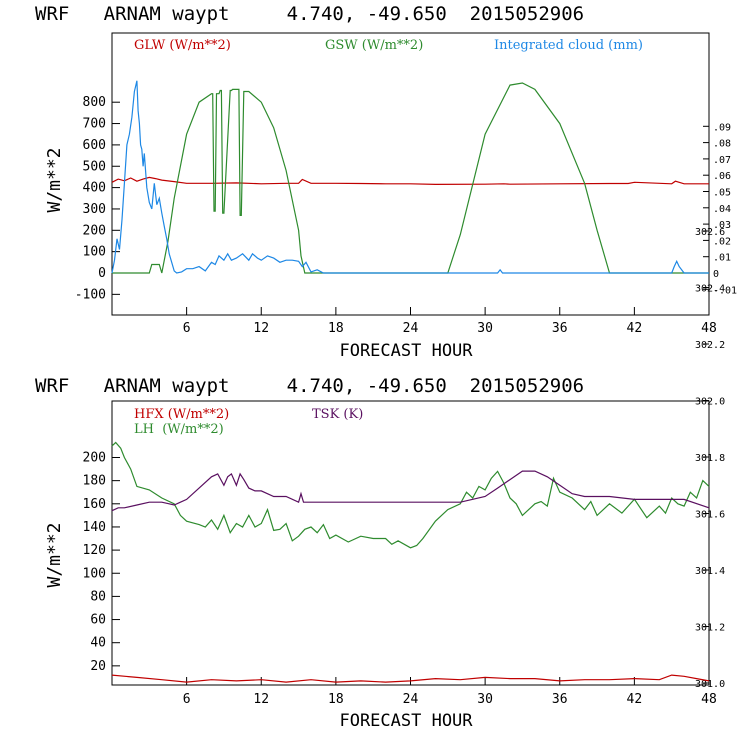 The height and width of the screenshot is (740, 740). Describe the element at coordinates (406, 351) in the screenshot. I see `chart-top-x-label: FORECAST HOUR` at that location.